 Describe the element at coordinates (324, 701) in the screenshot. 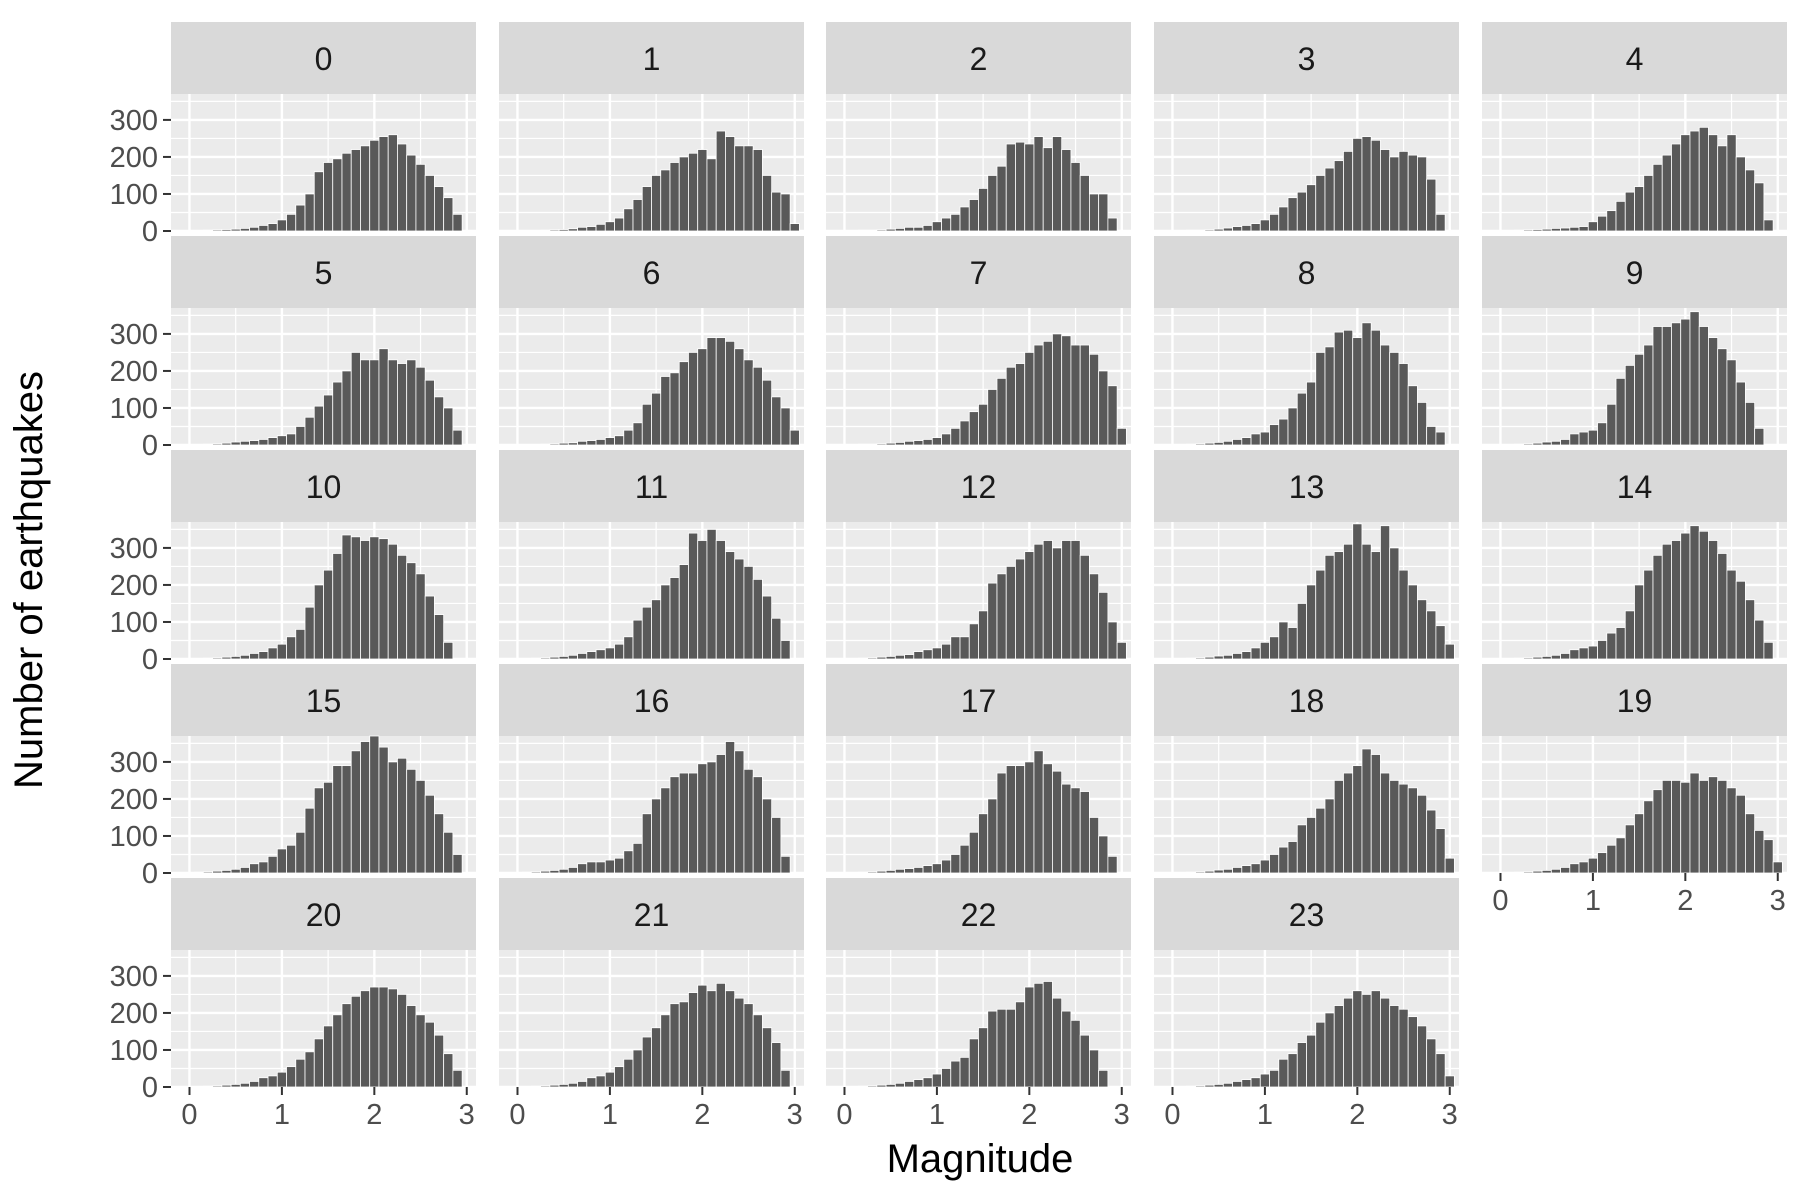

I see `facet-strip-label: 15` at that location.